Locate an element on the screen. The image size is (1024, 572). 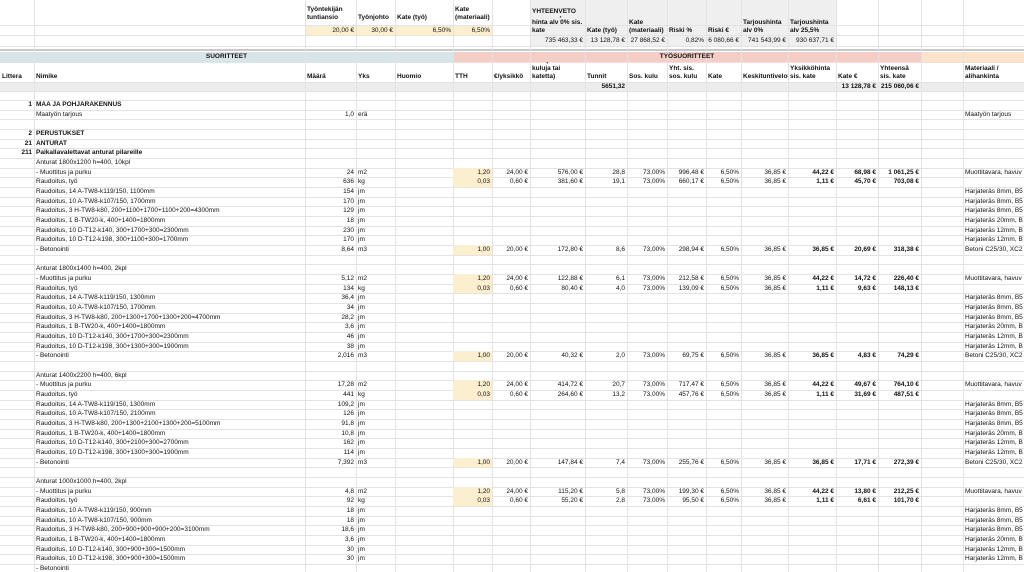
cell-yks: kg is located at coordinates (361, 395).